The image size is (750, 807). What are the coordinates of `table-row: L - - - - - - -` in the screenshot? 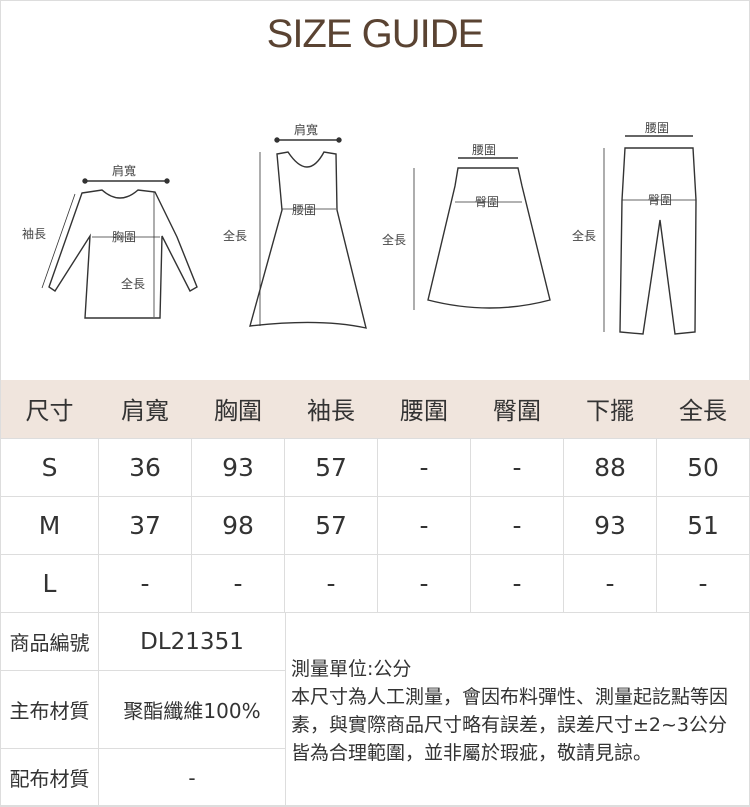 It's located at (375, 583).